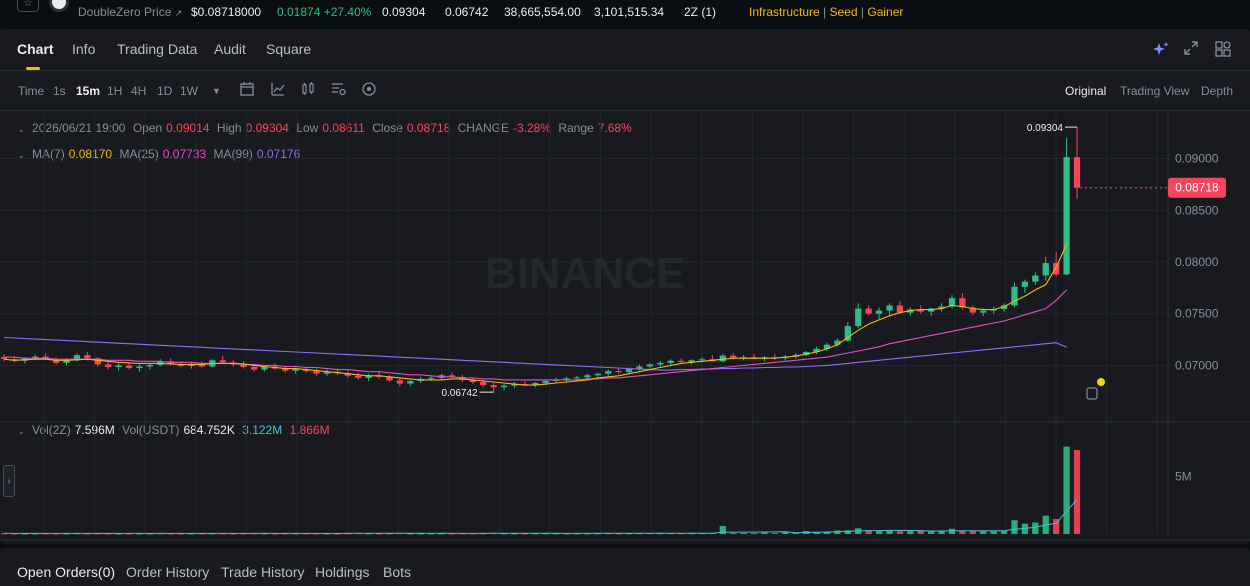 This screenshot has height=586, width=1250. Describe the element at coordinates (1086, 91) in the screenshot. I see `view-original: Original` at that location.